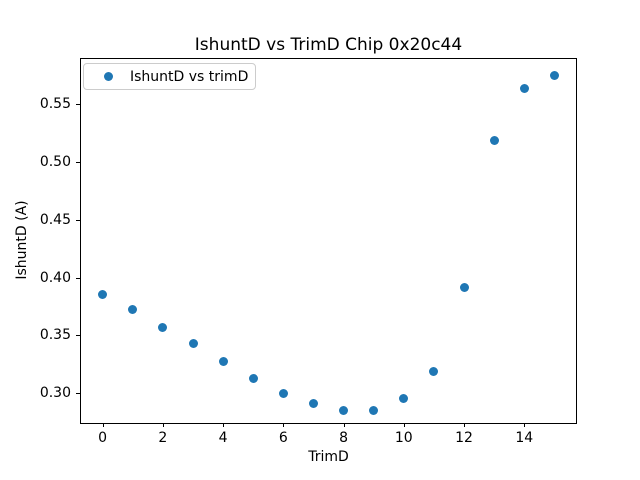 The image size is (640, 480). I want to click on chart-title: IshuntD vs TrimD Chip 0x20c44, so click(328, 45).